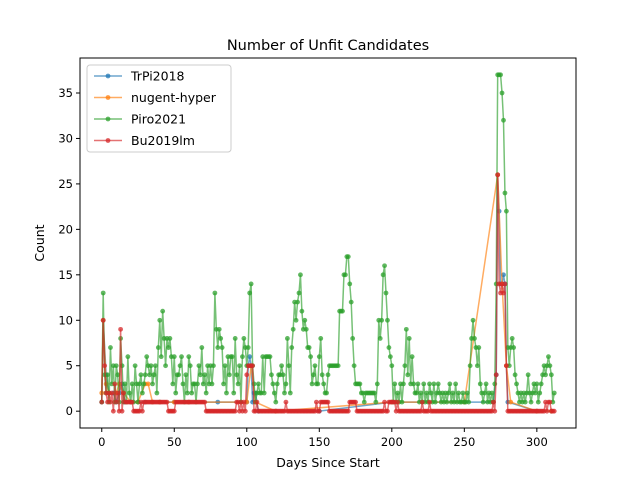 This screenshot has width=640, height=480. What do you see at coordinates (65, 320) in the screenshot?
I see `y-tick-label: 10` at bounding box center [65, 320].